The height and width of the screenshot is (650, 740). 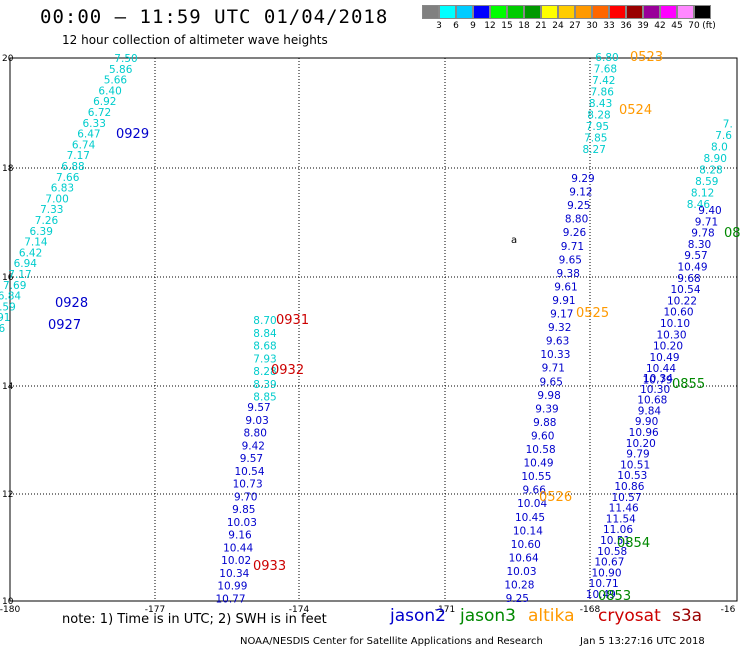 What do you see at coordinates (10, 297) in the screenshot?
I see `wave-height-value: 6.84` at bounding box center [10, 297].